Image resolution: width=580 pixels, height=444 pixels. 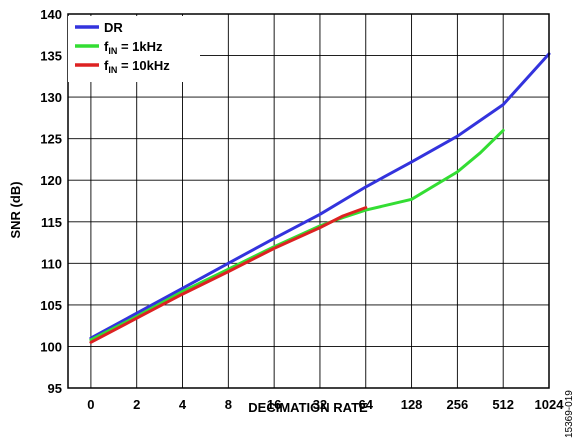 I want to click on legend-label-fin-1khz-sub: IN, so click(x=112, y=51).